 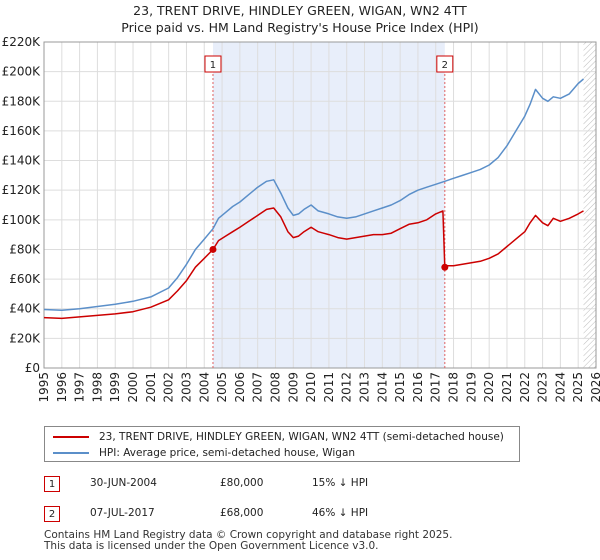 I want to click on x-tick-label: 2011, so click(x=329, y=387).